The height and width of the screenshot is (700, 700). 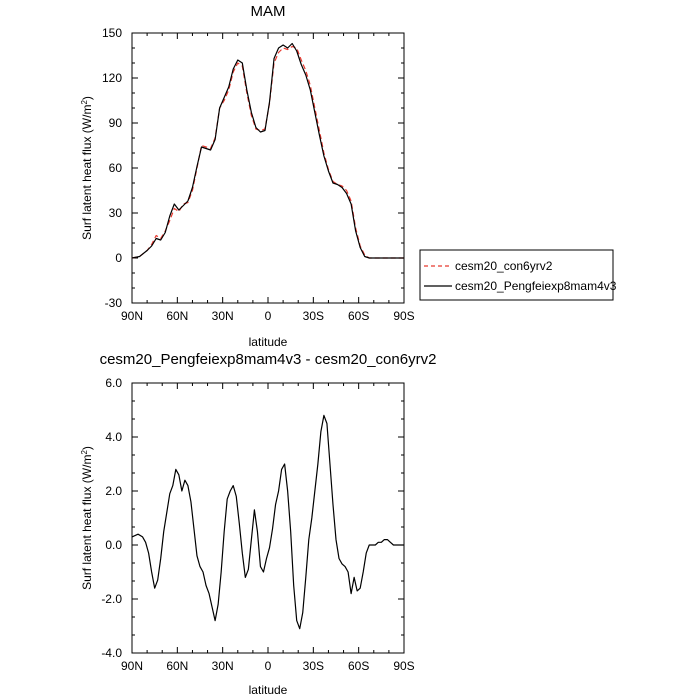 What do you see at coordinates (268, 666) in the screenshot?
I see `bottom-x-tick-label: 0` at bounding box center [268, 666].